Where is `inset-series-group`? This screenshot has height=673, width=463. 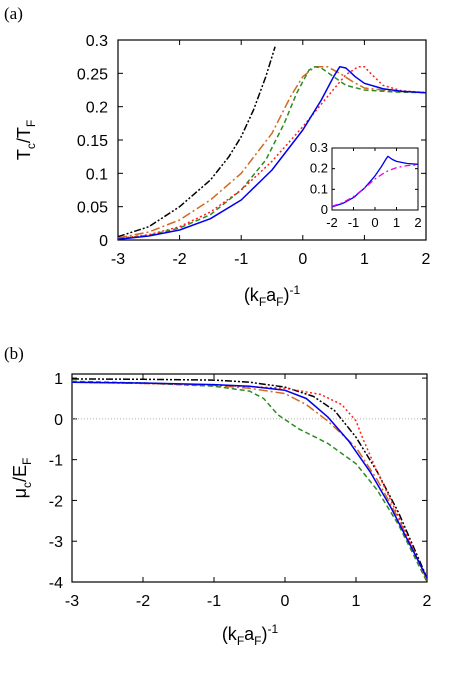 inset-series-group is located at coordinates (375, 181).